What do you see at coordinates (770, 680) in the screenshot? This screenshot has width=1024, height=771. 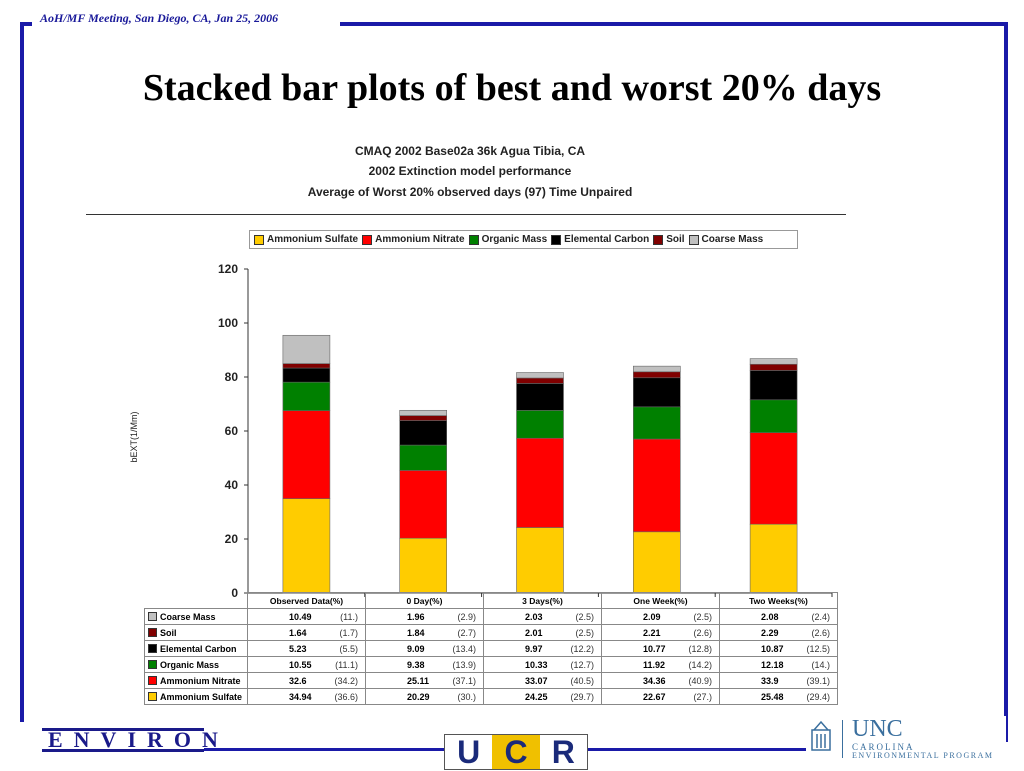 I see `cell-value: 33.9` at bounding box center [770, 680].